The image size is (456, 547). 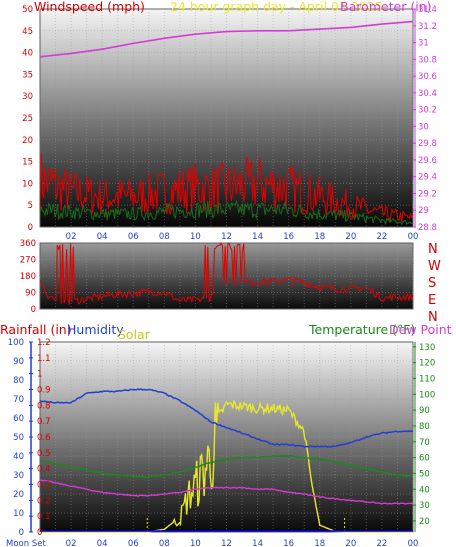 I want to click on temperature-tick-label: 20, so click(x=424, y=522).